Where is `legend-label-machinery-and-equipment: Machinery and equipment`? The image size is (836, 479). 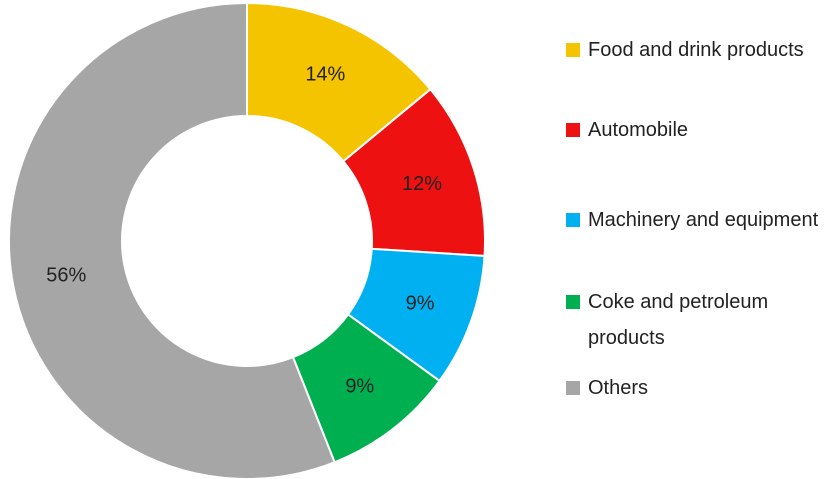 legend-label-machinery-and-equipment: Machinery and equipment is located at coordinates (703, 220).